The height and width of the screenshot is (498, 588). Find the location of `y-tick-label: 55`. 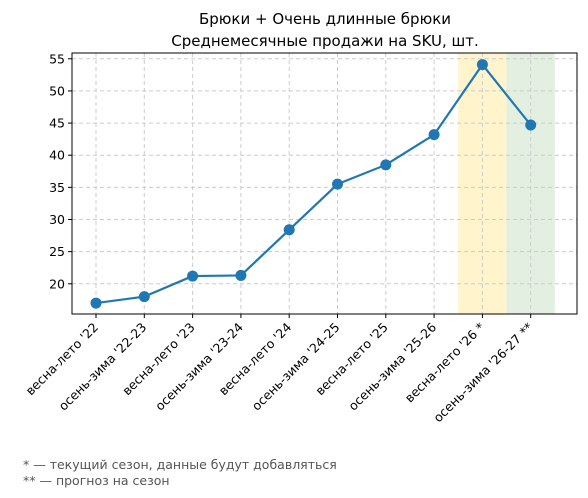

y-tick-label: 55 is located at coordinates (57, 58).